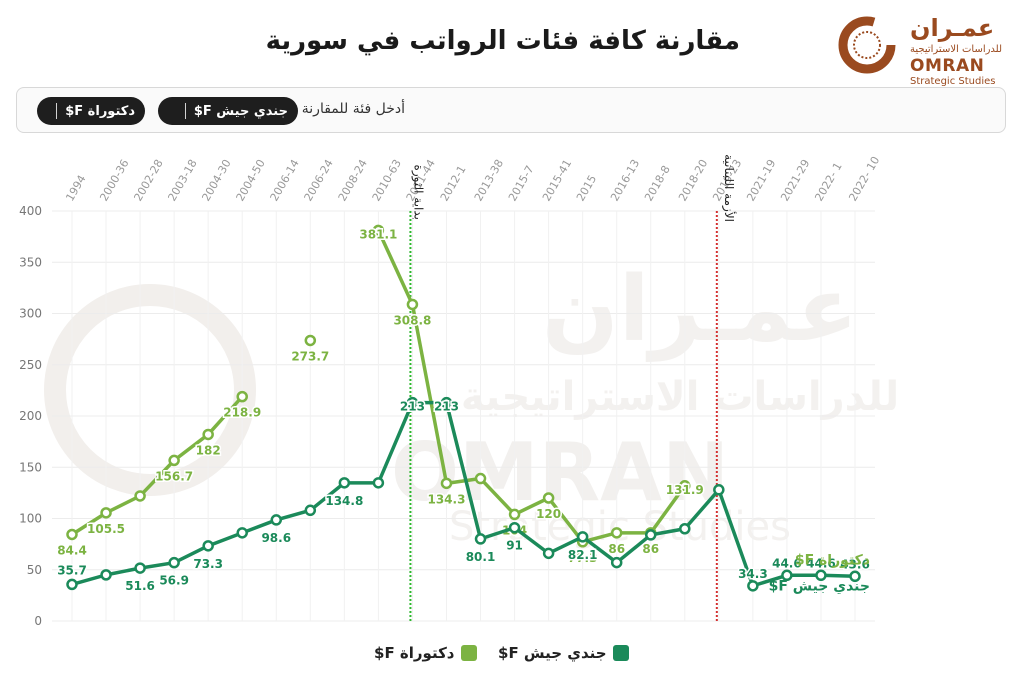  Describe the element at coordinates (552, 653) in the screenshot. I see `legend-army-label: جندي جيش F$` at that location.